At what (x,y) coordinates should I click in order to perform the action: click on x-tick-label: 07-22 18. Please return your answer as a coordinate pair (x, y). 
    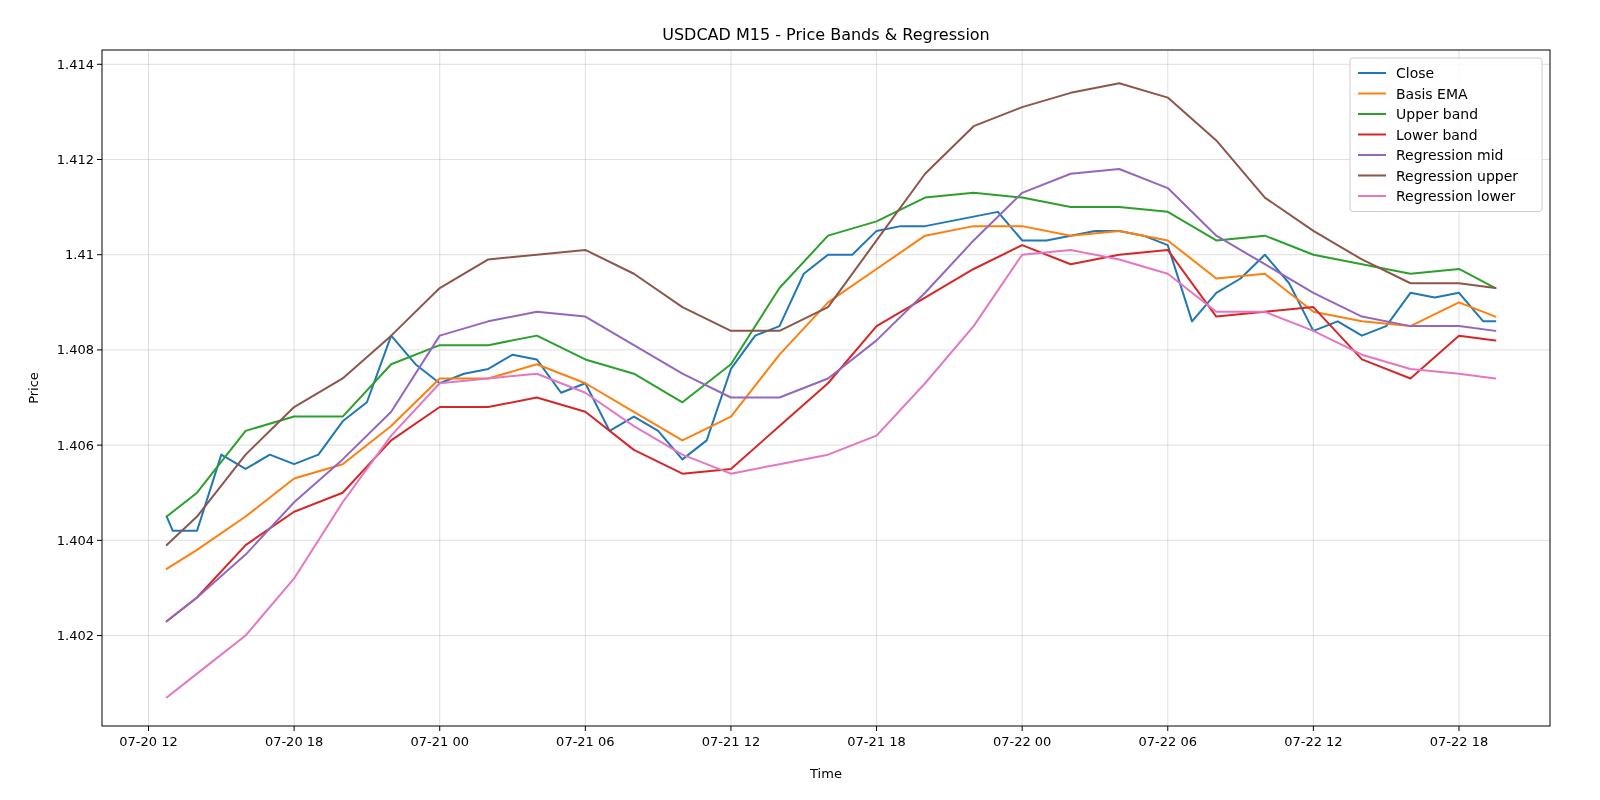
    Looking at the image, I should click on (1459, 741).